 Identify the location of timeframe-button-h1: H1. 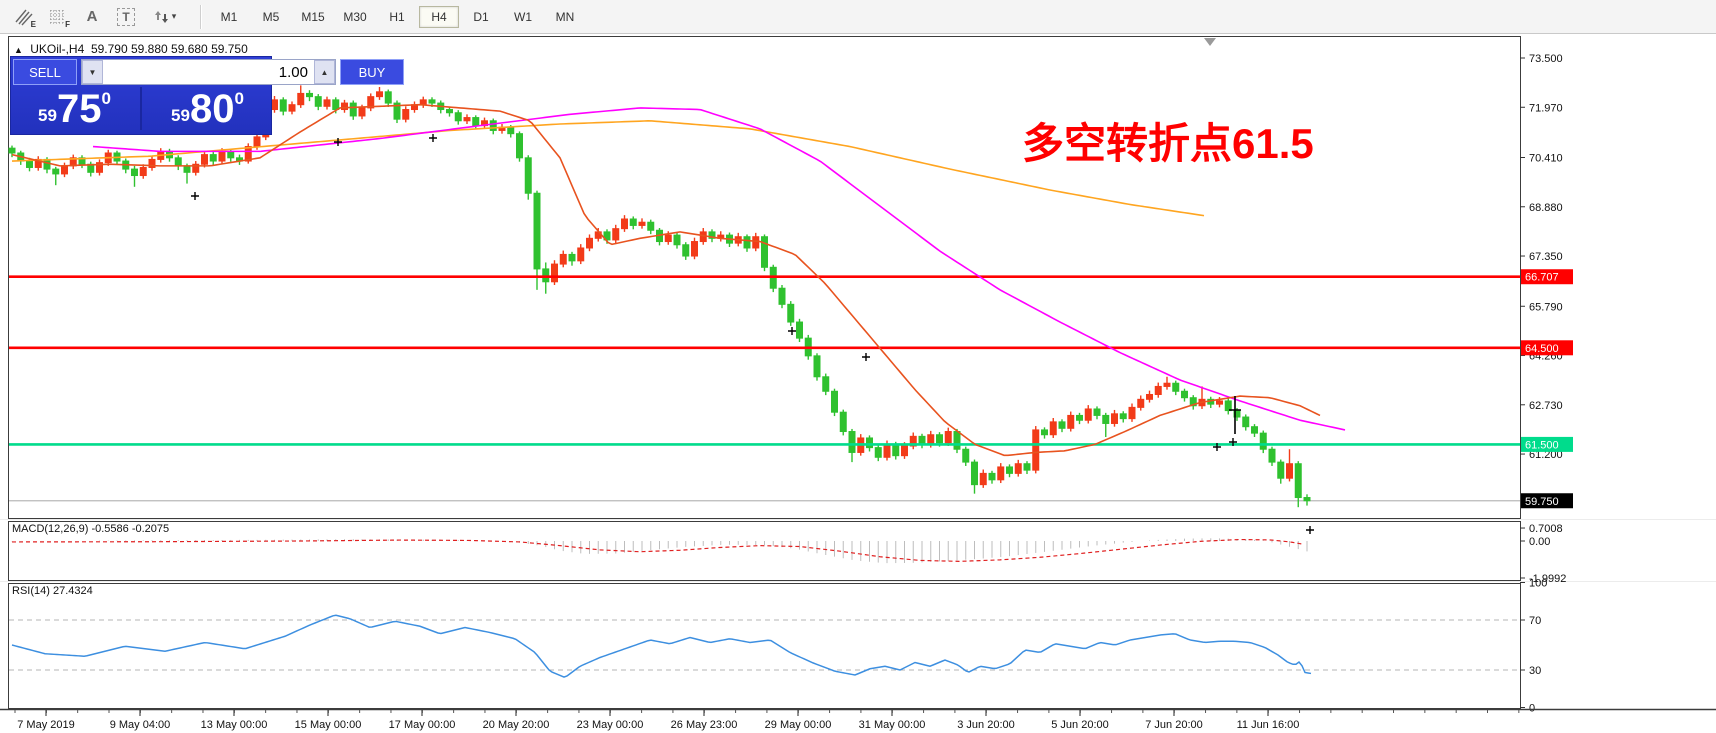
(397, 16).